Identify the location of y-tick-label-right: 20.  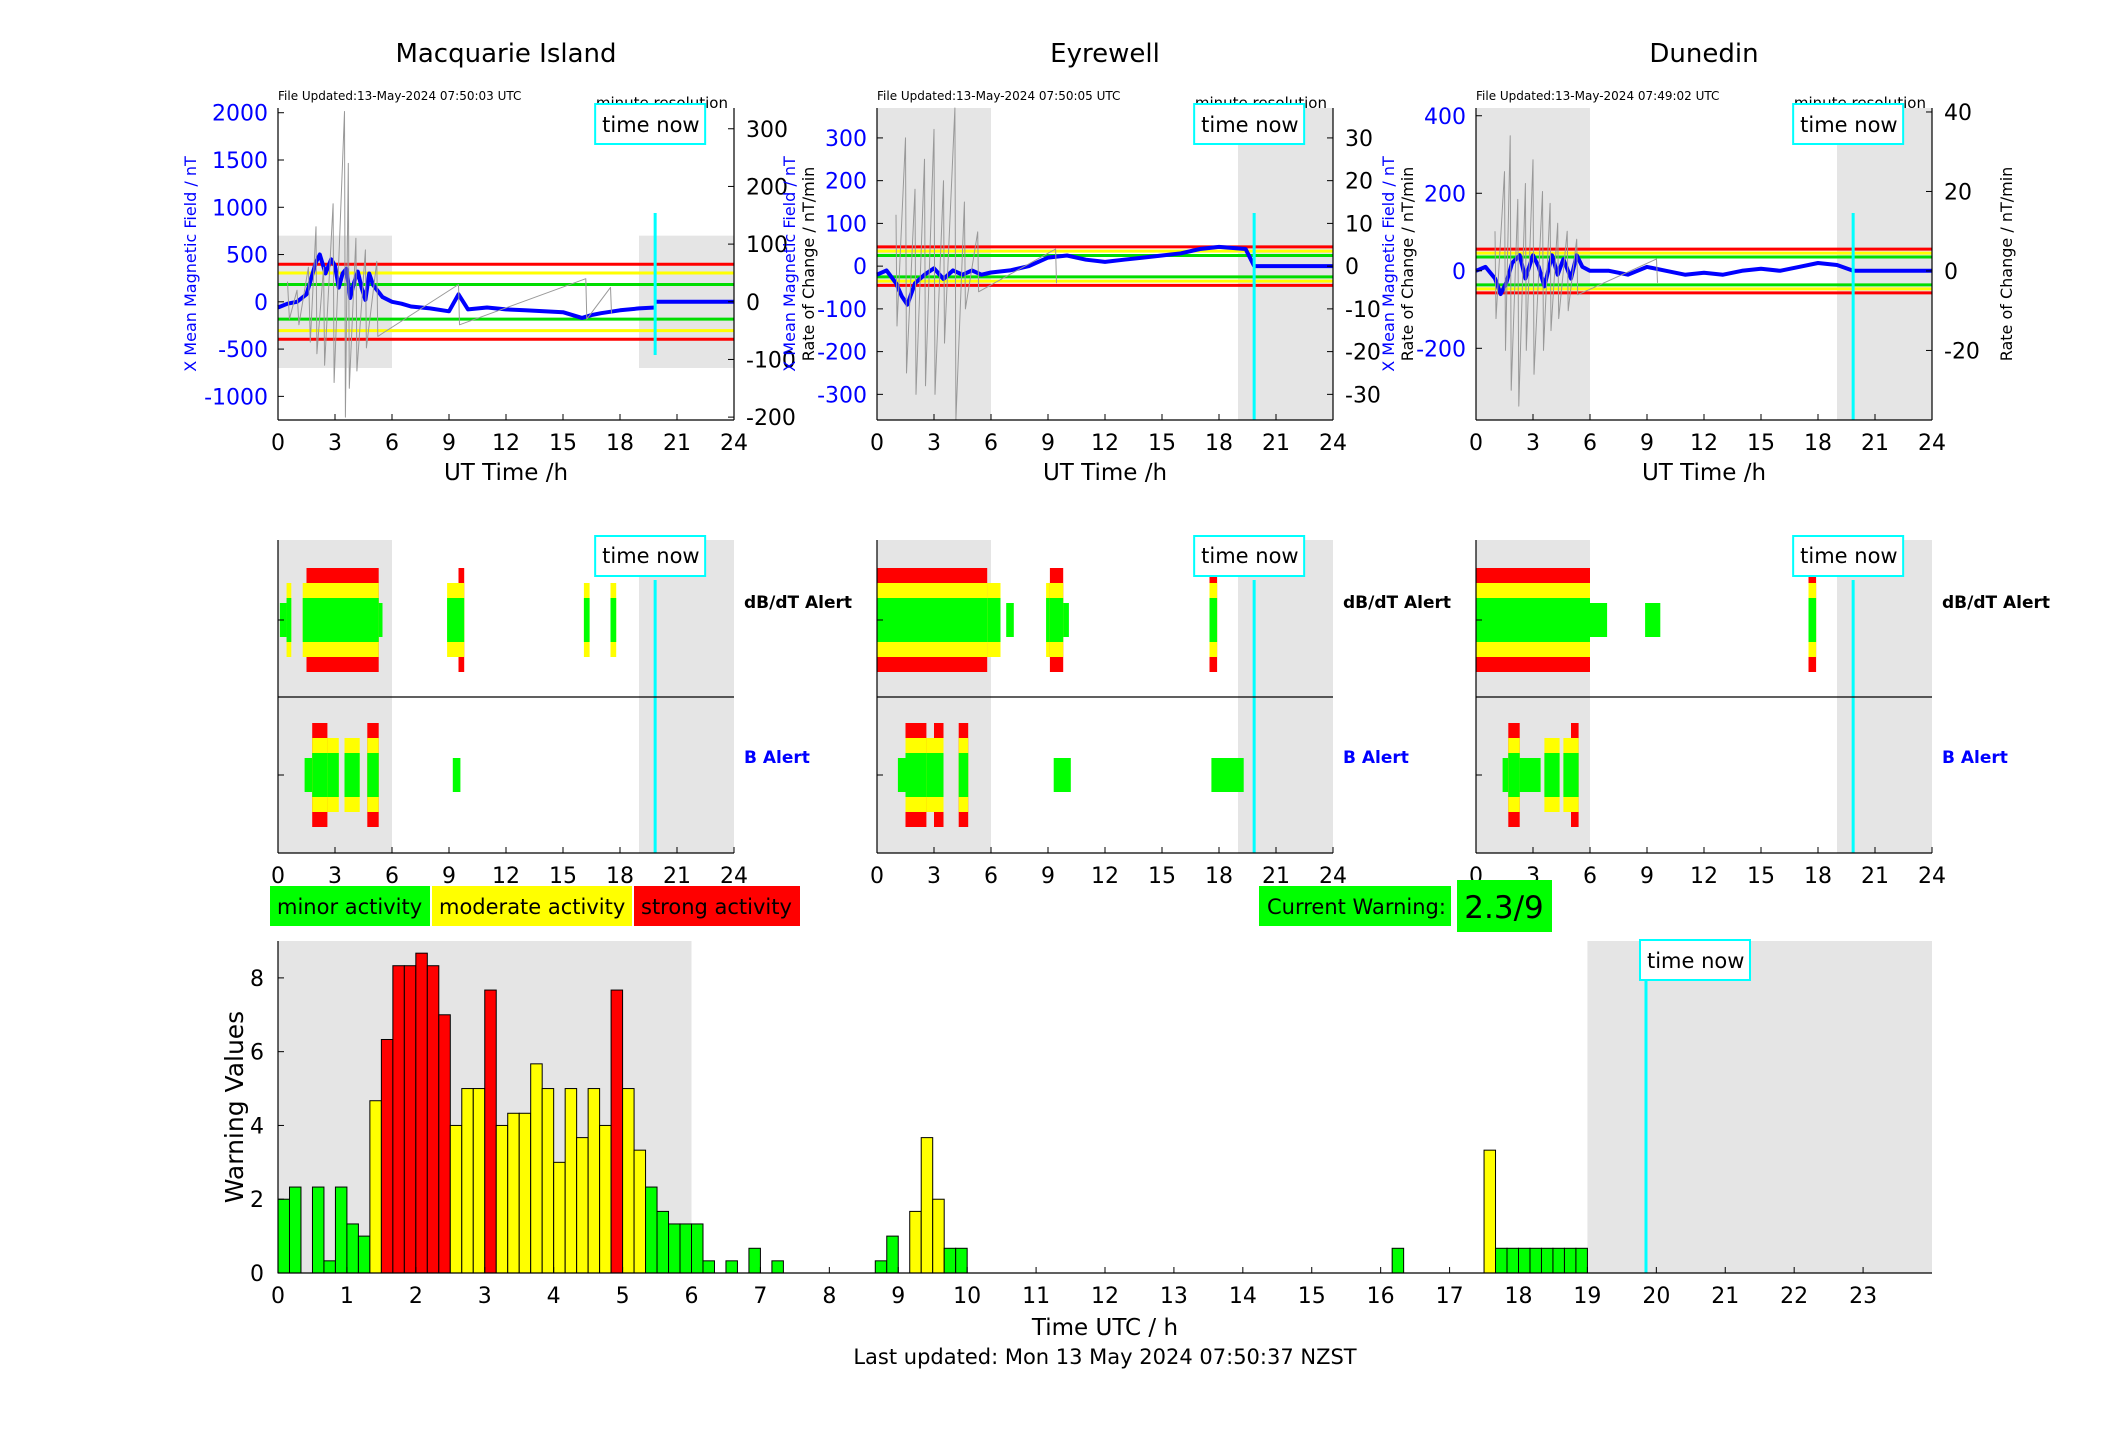
(1958, 192).